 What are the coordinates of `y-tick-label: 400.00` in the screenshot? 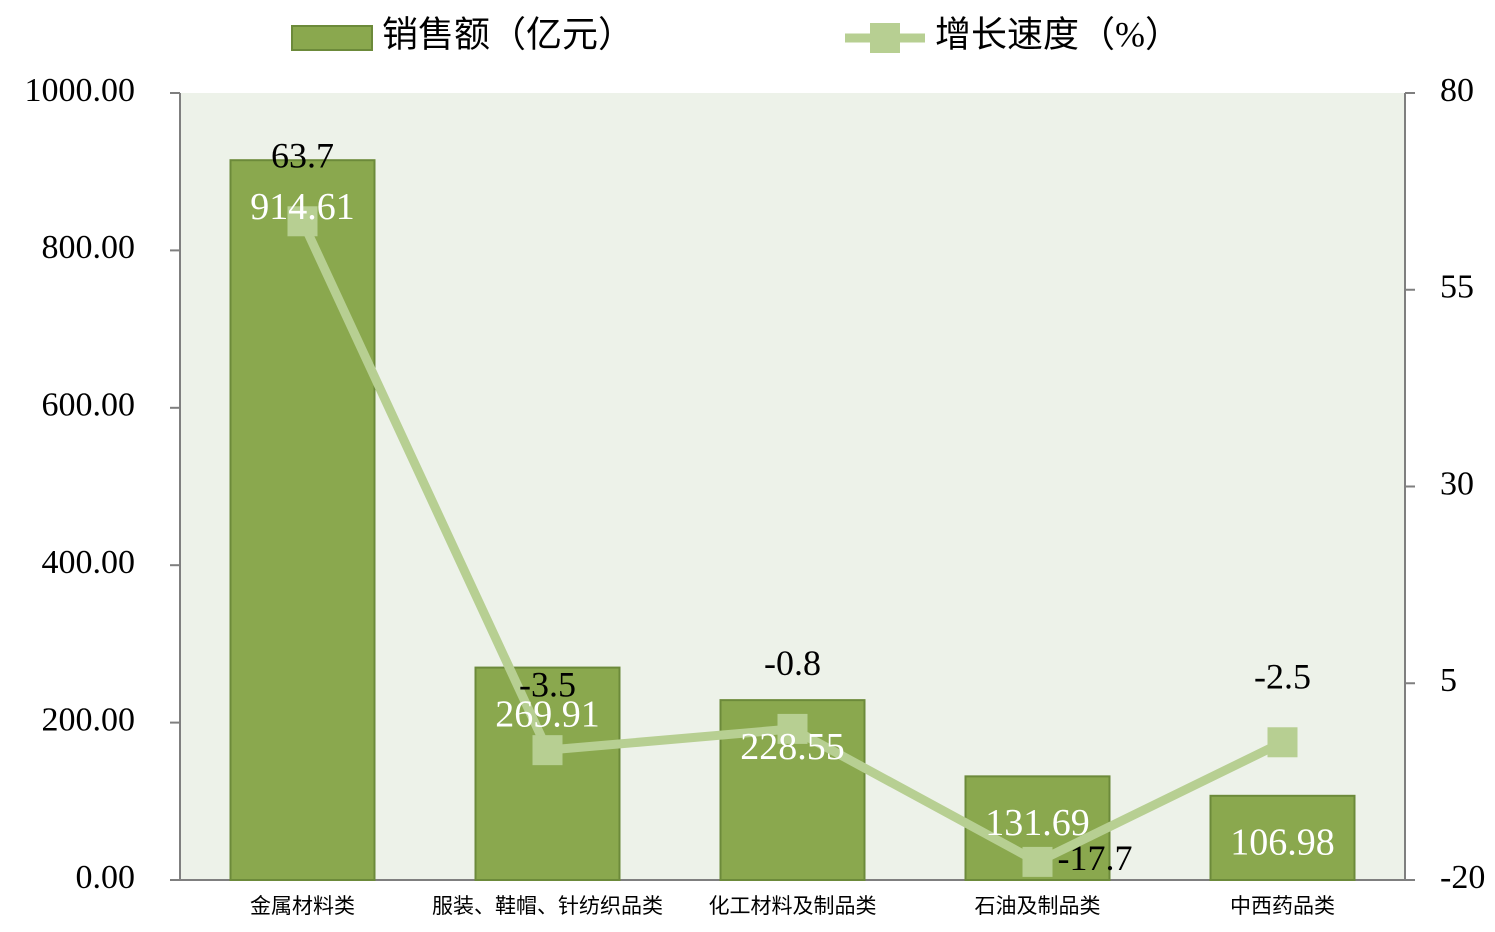 It's located at (89, 562).